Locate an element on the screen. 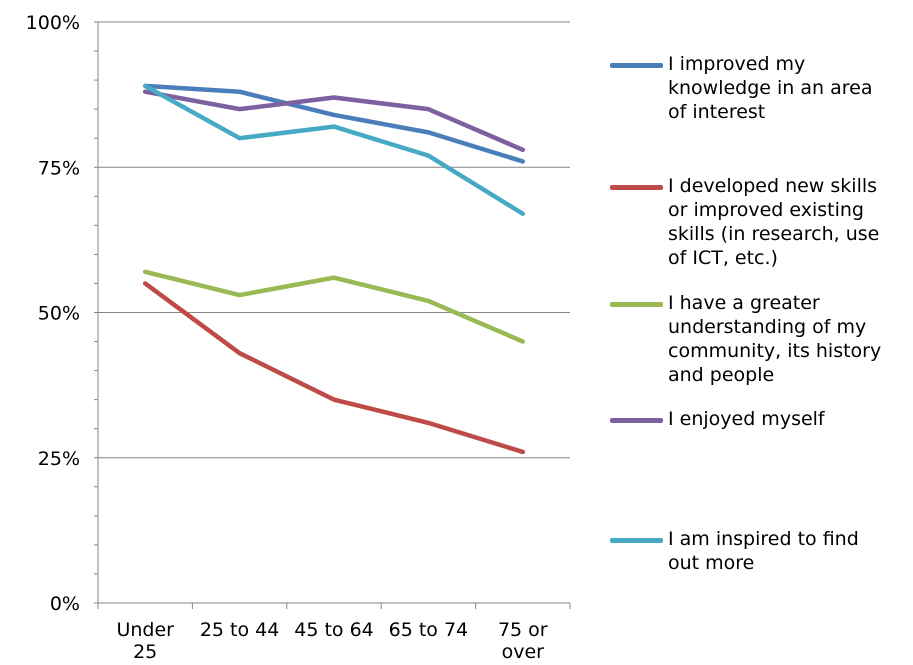  x-tick-label: 65 to 74 is located at coordinates (429, 630).